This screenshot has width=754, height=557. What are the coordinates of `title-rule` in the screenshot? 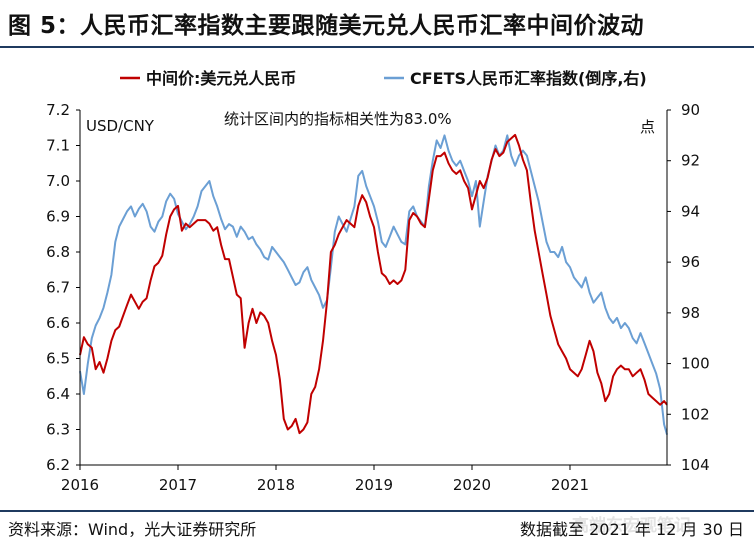 It's located at (377, 47).